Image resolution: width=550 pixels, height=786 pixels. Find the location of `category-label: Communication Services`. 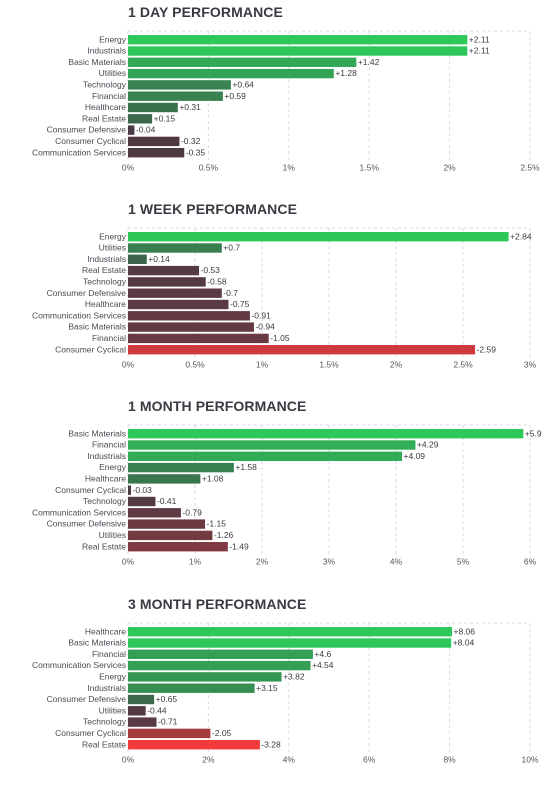

category-label: Communication Services is located at coordinates (79, 315).